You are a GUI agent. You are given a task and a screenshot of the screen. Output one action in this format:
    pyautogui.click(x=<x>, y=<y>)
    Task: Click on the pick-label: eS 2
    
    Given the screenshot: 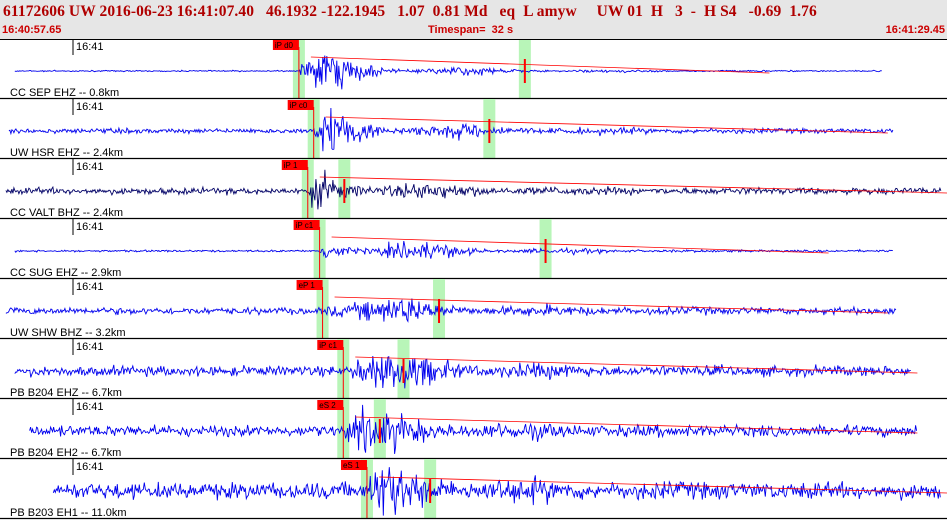 What is the action you would take?
    pyautogui.click(x=327, y=405)
    